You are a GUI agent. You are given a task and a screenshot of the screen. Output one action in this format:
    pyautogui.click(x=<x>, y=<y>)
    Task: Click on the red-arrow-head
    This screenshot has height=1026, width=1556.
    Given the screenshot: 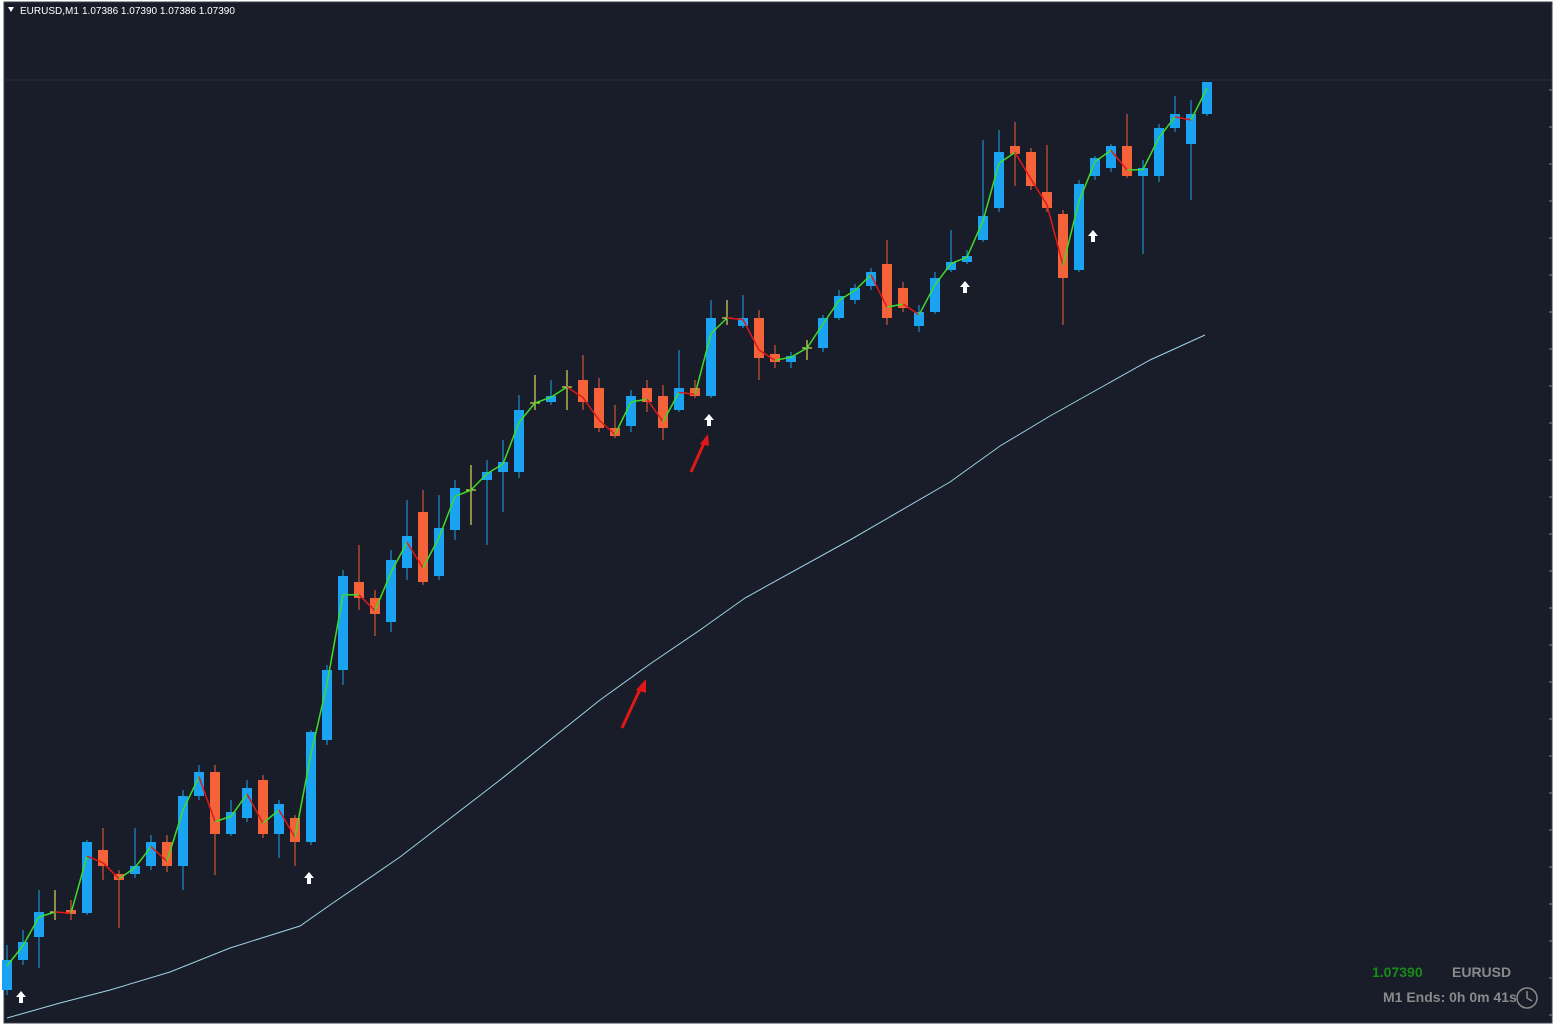 What is the action you would take?
    pyautogui.click(x=641, y=686)
    